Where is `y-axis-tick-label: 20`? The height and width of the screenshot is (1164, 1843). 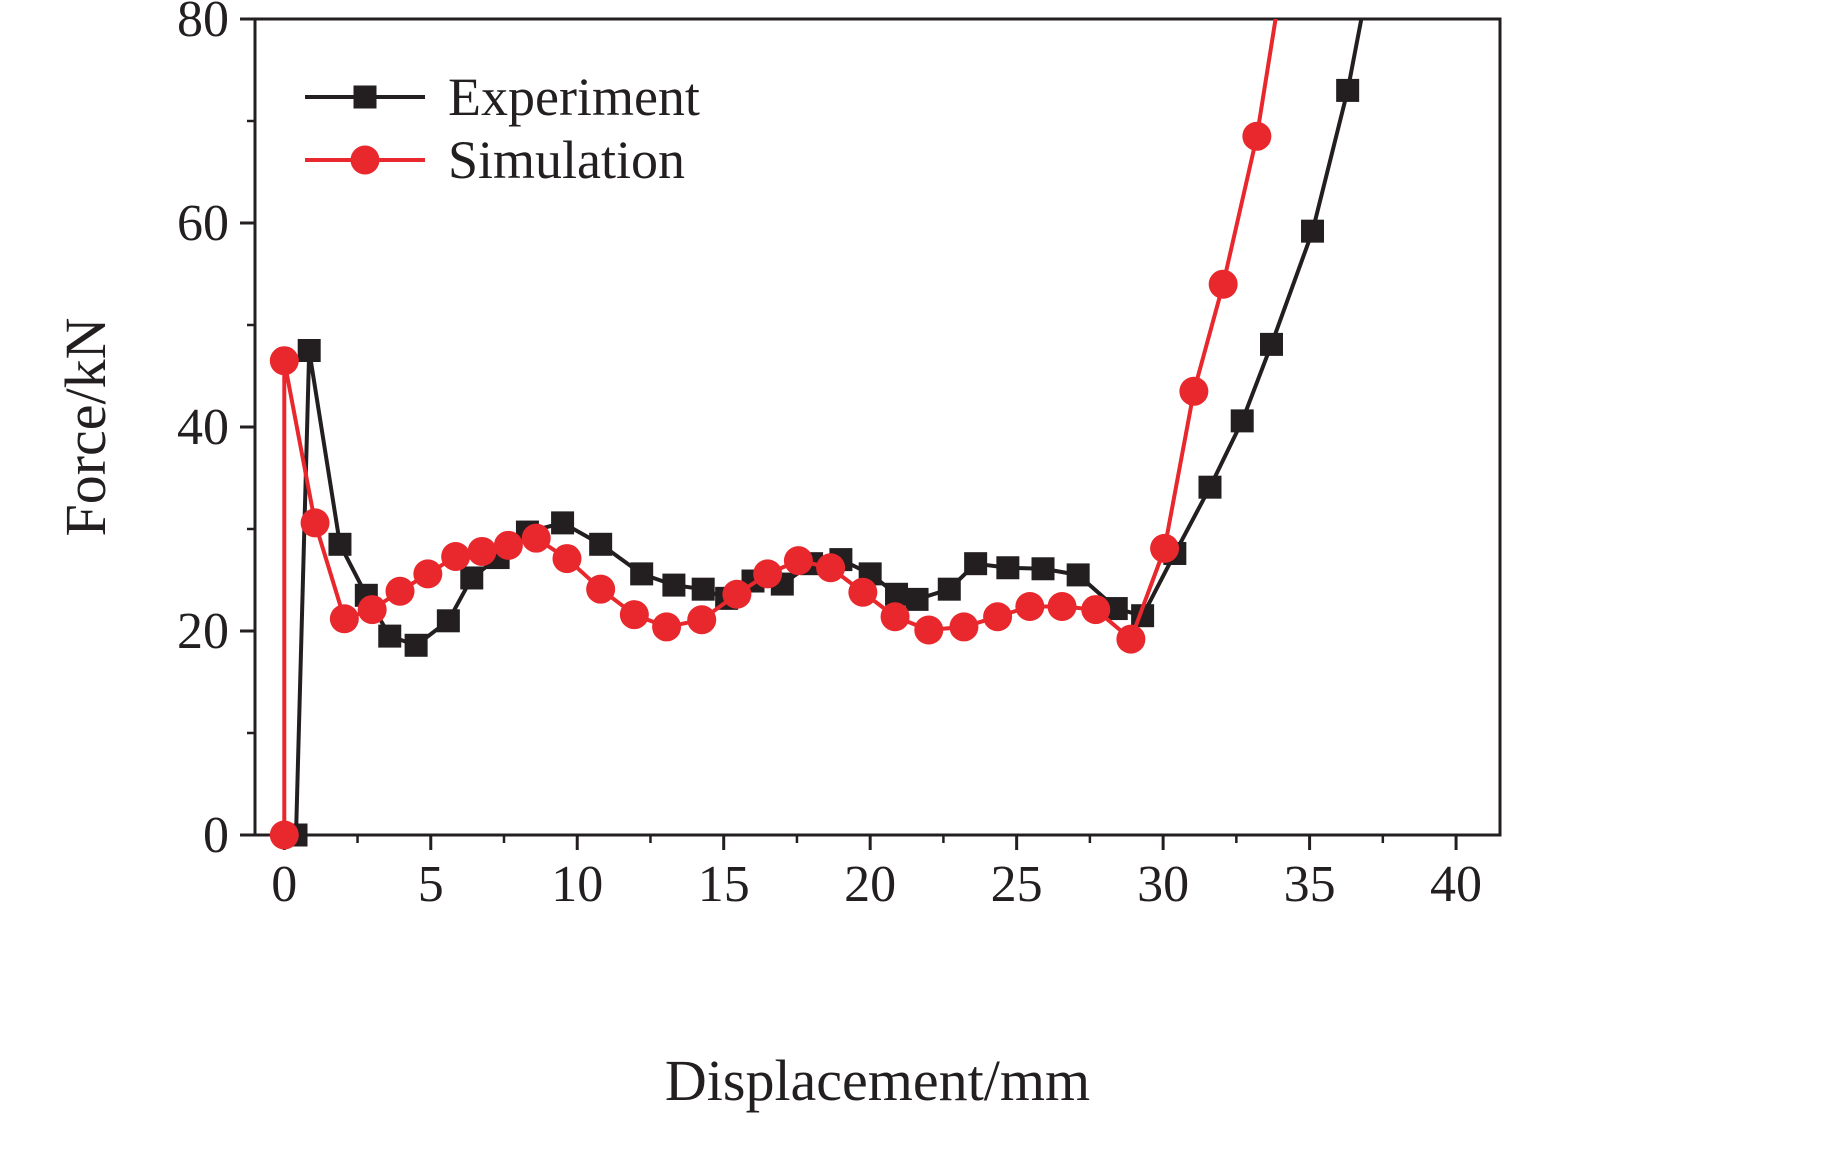
y-axis-tick-label: 20 is located at coordinates (203, 631).